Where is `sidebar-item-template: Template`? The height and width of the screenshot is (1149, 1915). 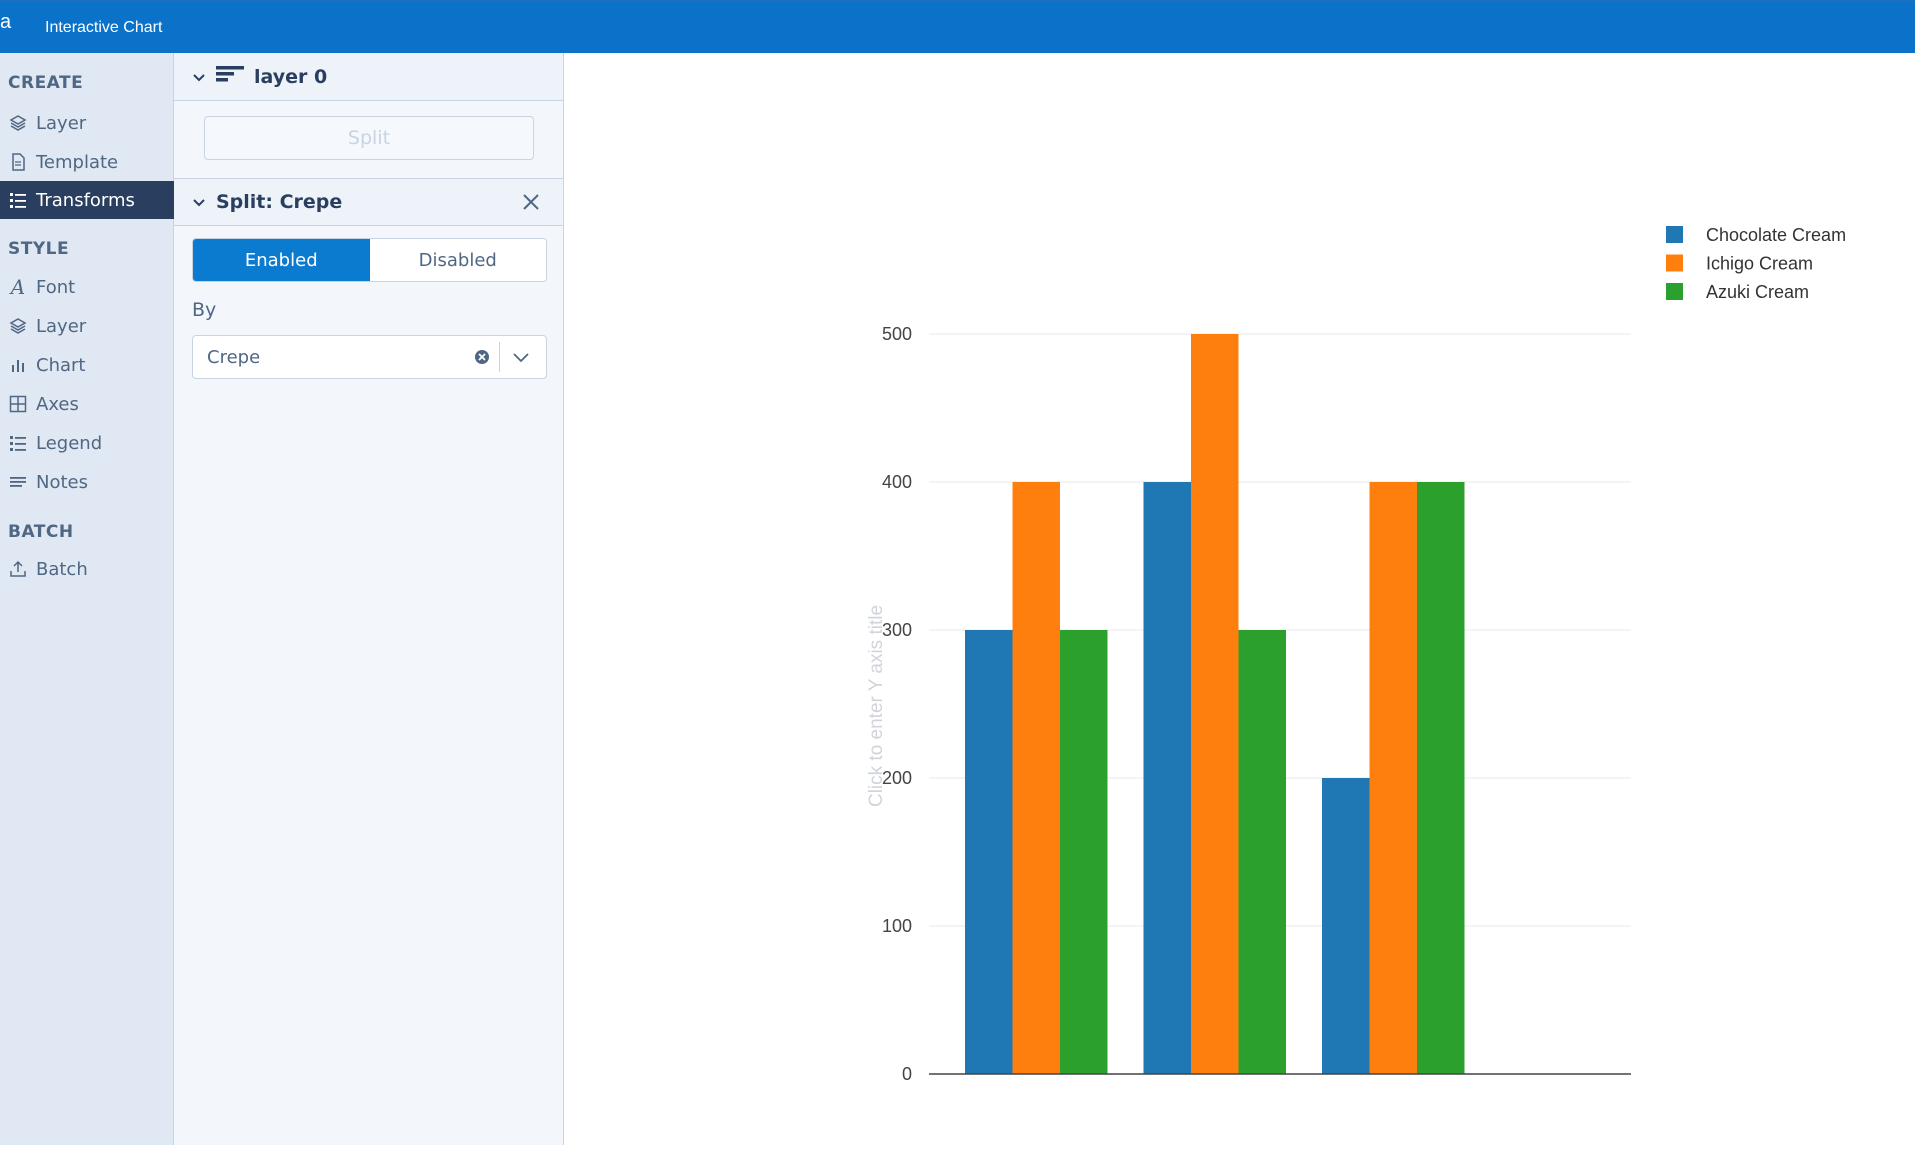 sidebar-item-template: Template is located at coordinates (87, 162).